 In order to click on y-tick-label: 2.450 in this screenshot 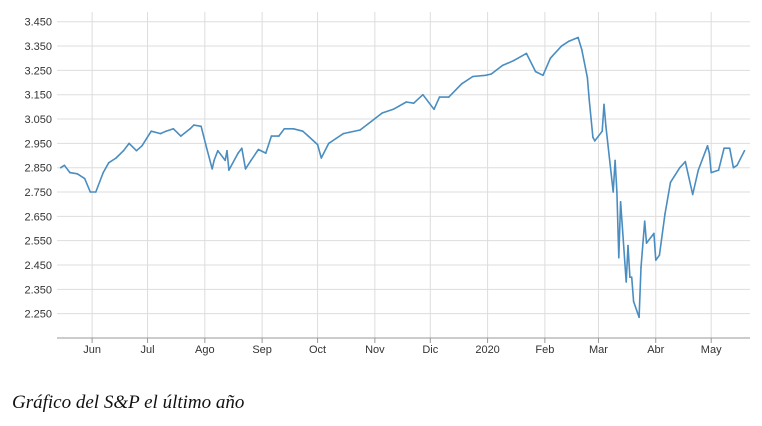, I will do `click(38, 266)`.